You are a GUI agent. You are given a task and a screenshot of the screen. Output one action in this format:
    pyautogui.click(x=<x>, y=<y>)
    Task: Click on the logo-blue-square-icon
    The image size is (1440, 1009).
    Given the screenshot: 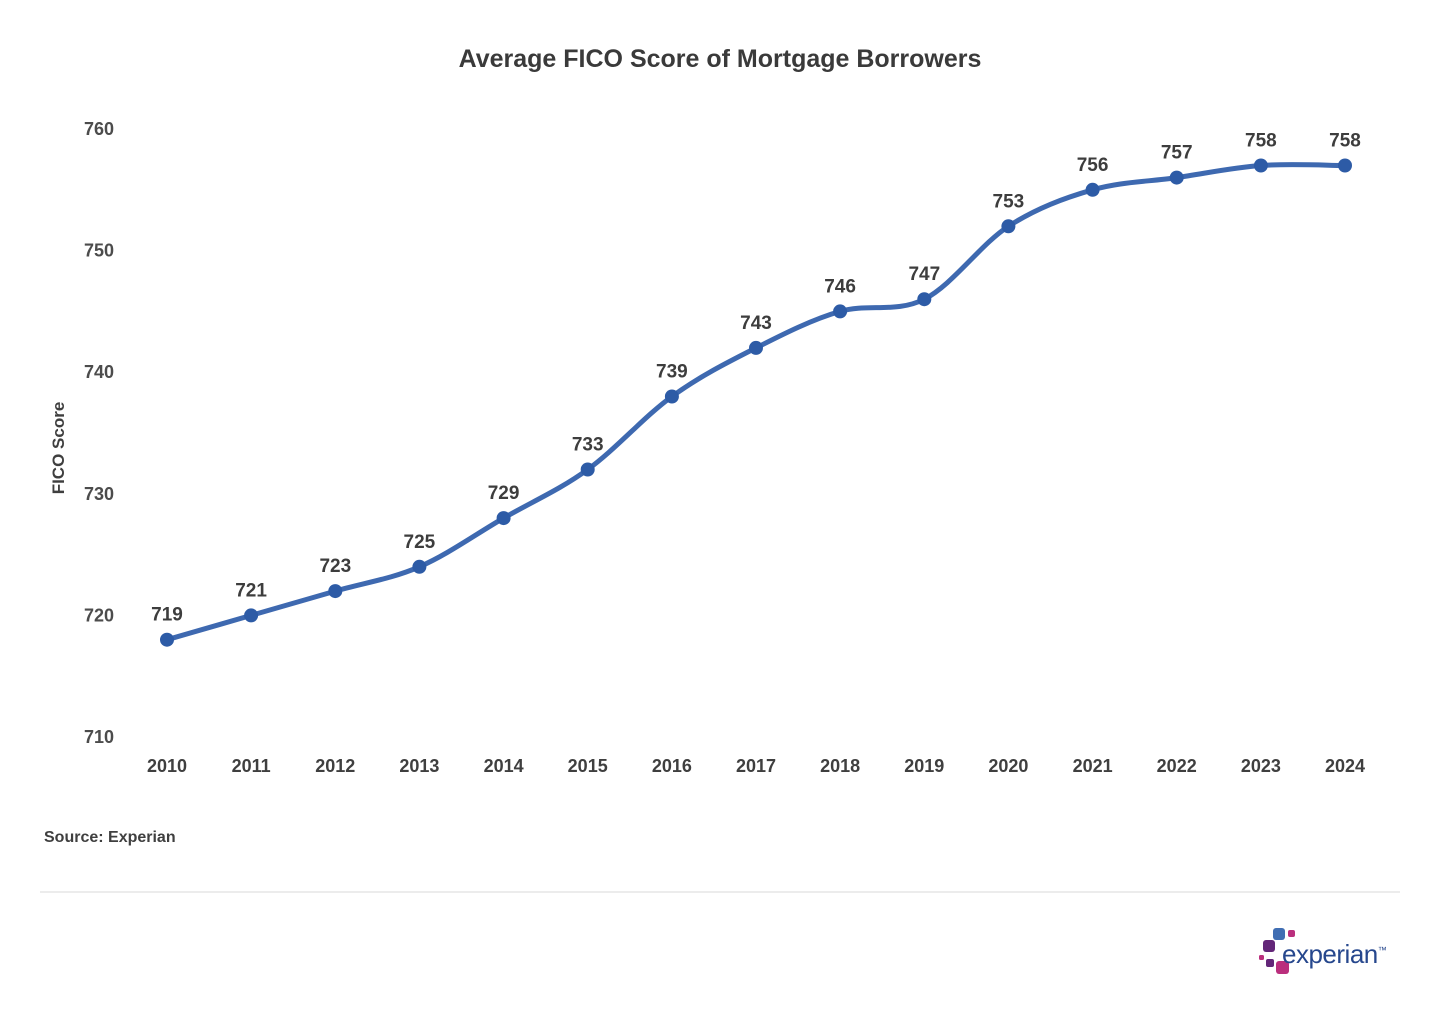 What is the action you would take?
    pyautogui.click(x=1279, y=934)
    